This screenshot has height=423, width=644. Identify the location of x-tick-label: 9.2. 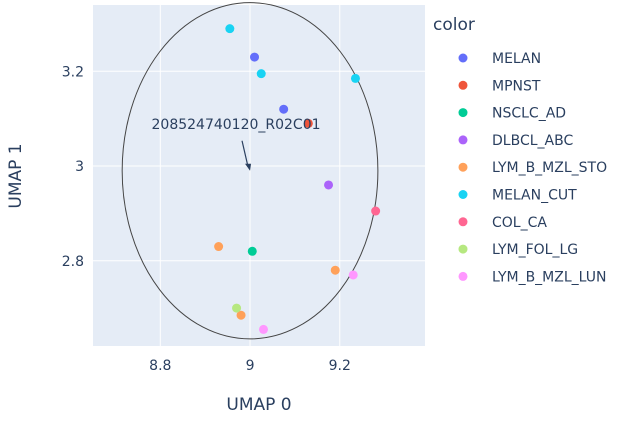
(340, 366).